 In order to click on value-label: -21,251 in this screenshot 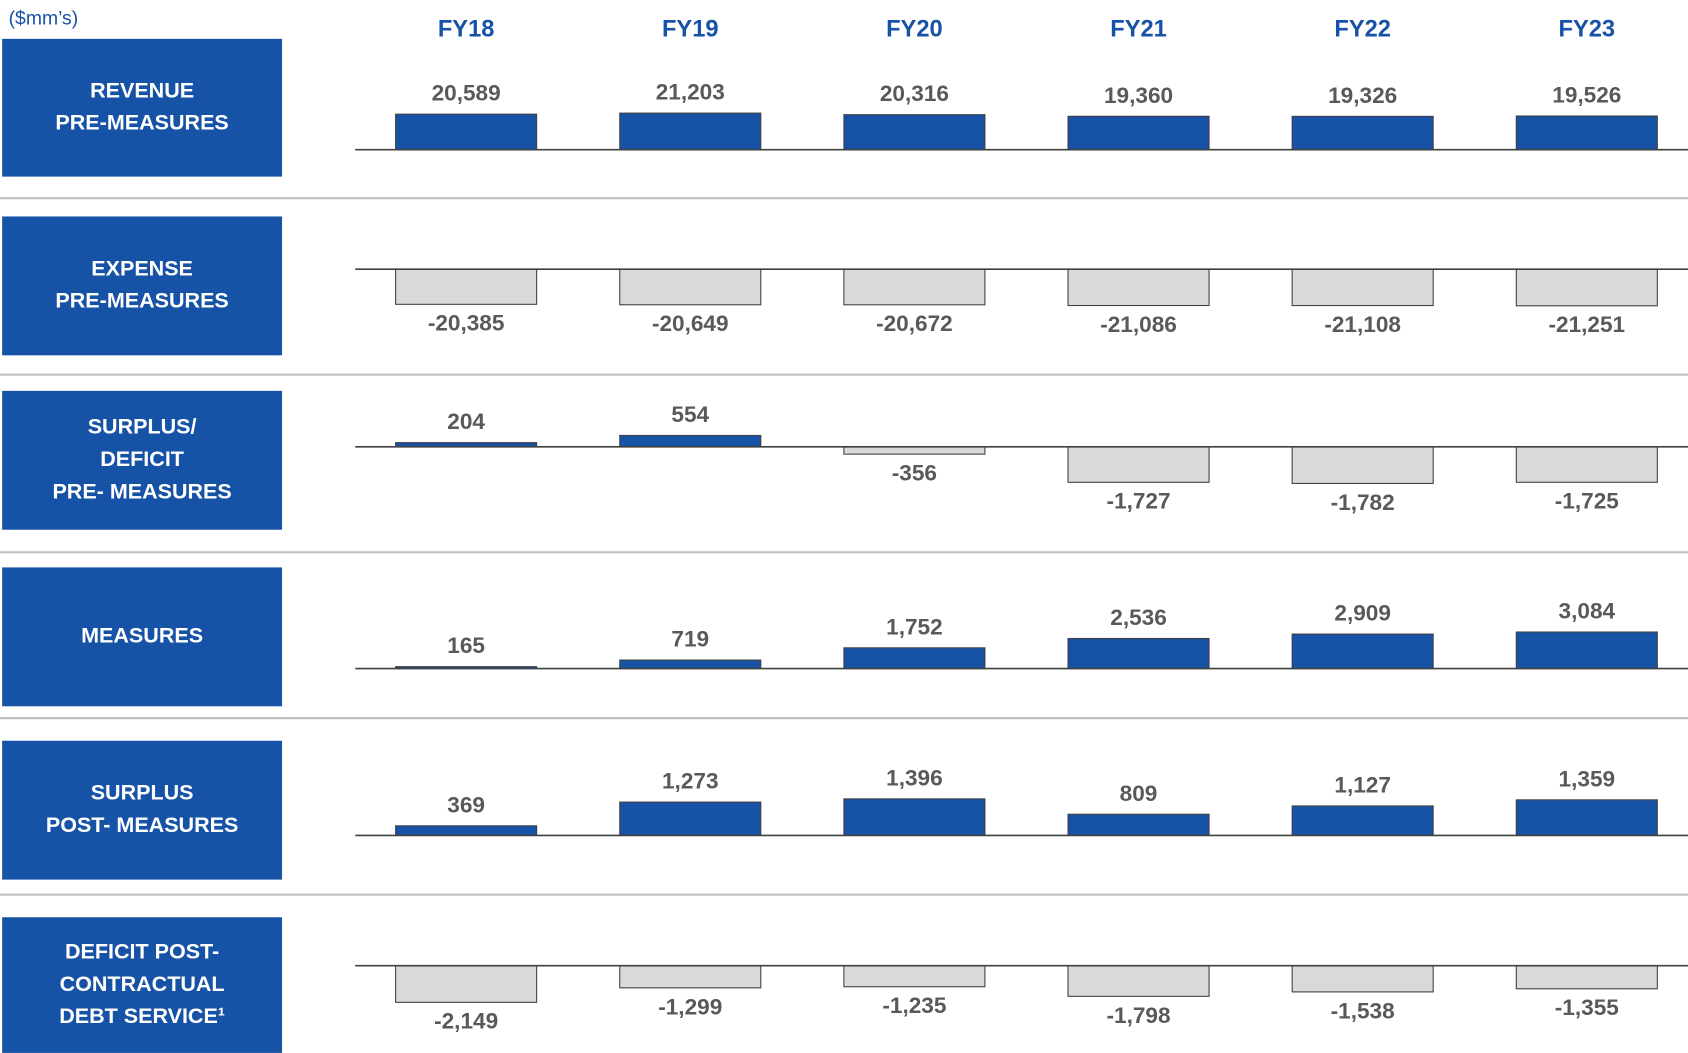, I will do `click(1586, 324)`.